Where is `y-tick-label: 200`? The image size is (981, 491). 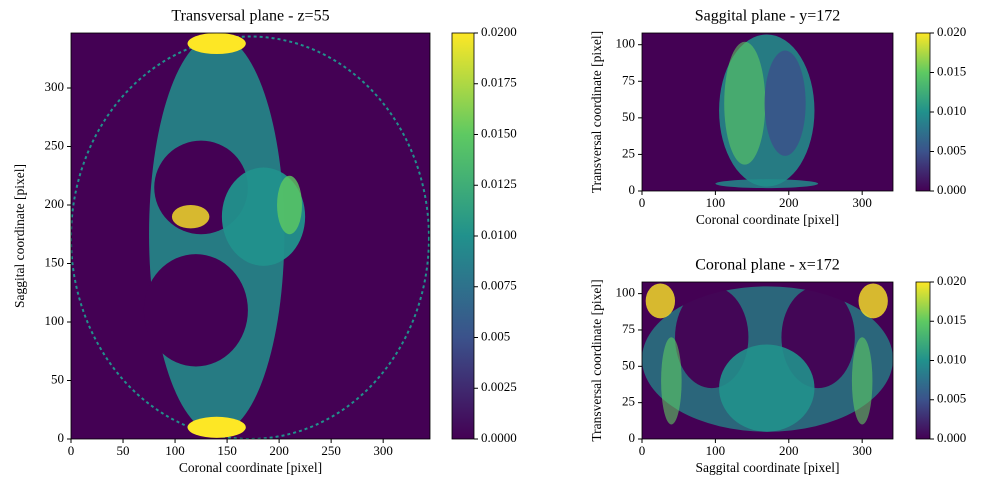
y-tick-label: 200 is located at coordinates (55, 203).